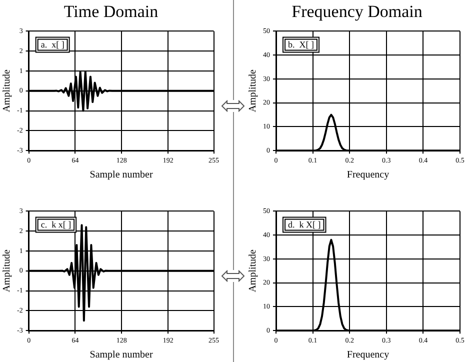  I want to click on annotation: a. x[ ], so click(52, 45).